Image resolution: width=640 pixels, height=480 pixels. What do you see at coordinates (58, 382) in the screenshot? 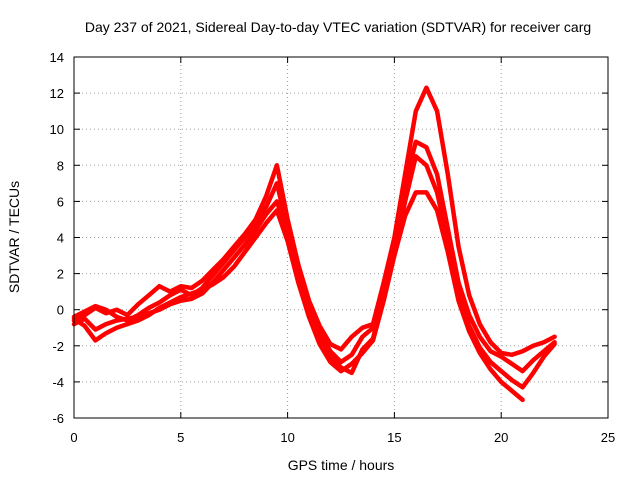
I see `y-tick-label: -4` at bounding box center [58, 382].